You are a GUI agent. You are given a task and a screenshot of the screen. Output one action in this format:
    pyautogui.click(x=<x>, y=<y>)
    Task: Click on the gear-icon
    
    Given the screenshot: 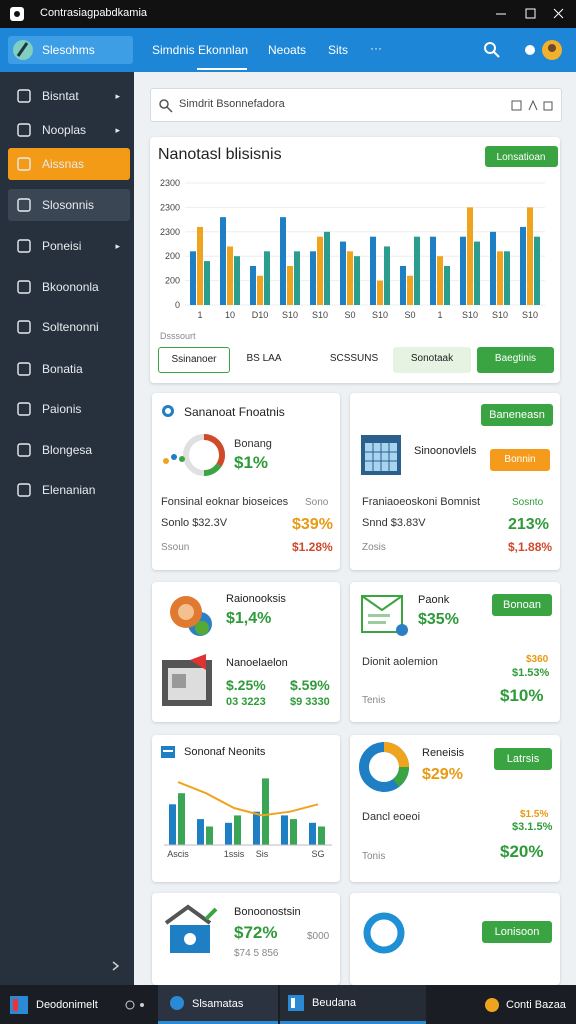 What is the action you would take?
    pyautogui.click(x=191, y=616)
    